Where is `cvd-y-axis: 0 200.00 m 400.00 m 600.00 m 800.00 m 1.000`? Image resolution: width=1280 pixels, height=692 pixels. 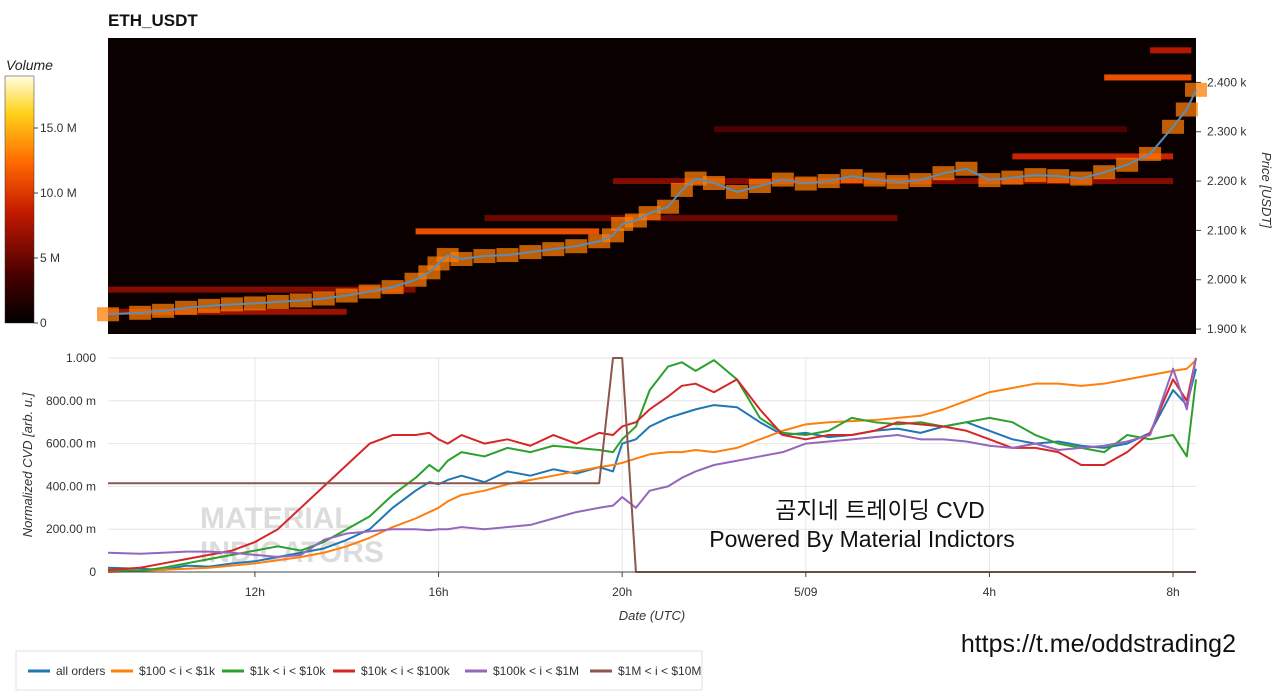 cvd-y-axis: 0 200.00 m 400.00 m 600.00 m 800.00 m 1.000 is located at coordinates (71, 465).